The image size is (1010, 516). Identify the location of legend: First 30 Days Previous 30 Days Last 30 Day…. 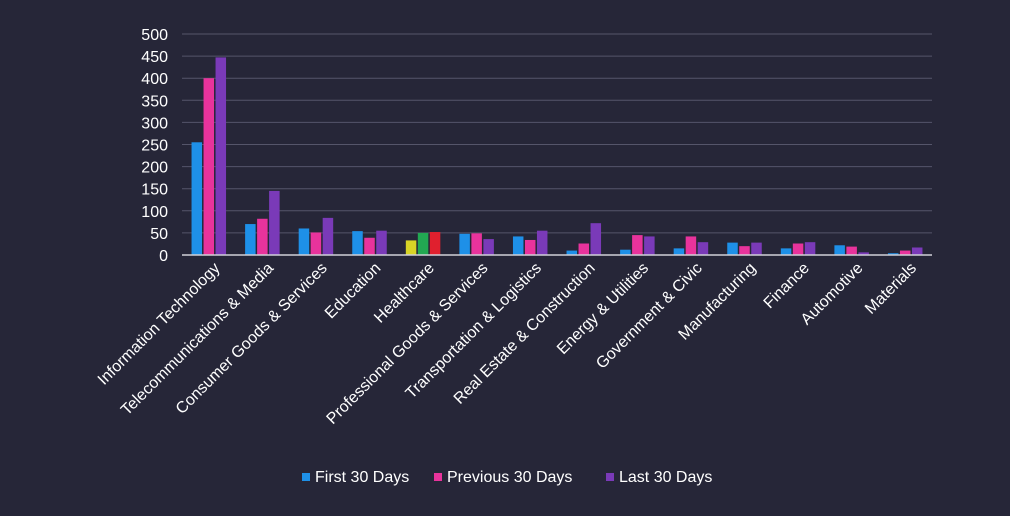
(507, 477).